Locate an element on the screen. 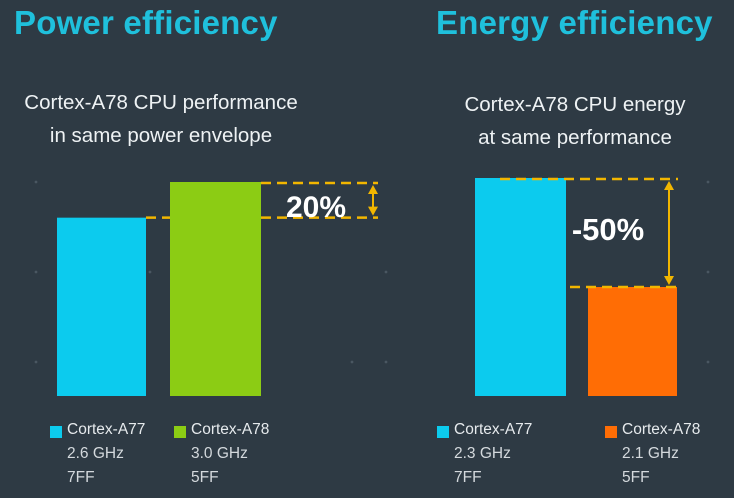 This screenshot has width=734, height=498. legend-cortex-a78: Cortex-A78 3.0 GHz 5FF is located at coordinates (221, 454).